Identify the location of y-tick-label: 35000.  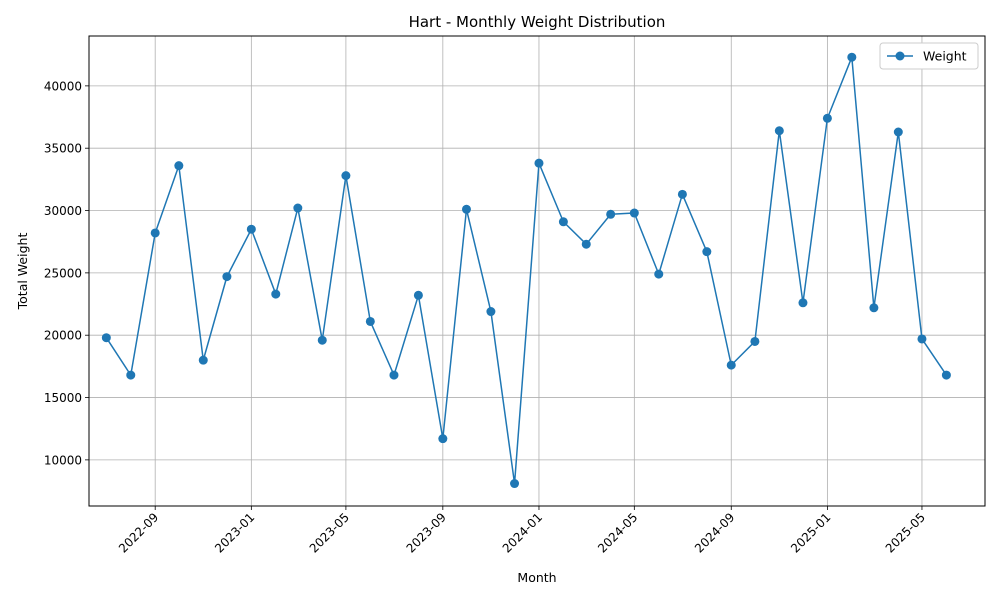
(63, 149).